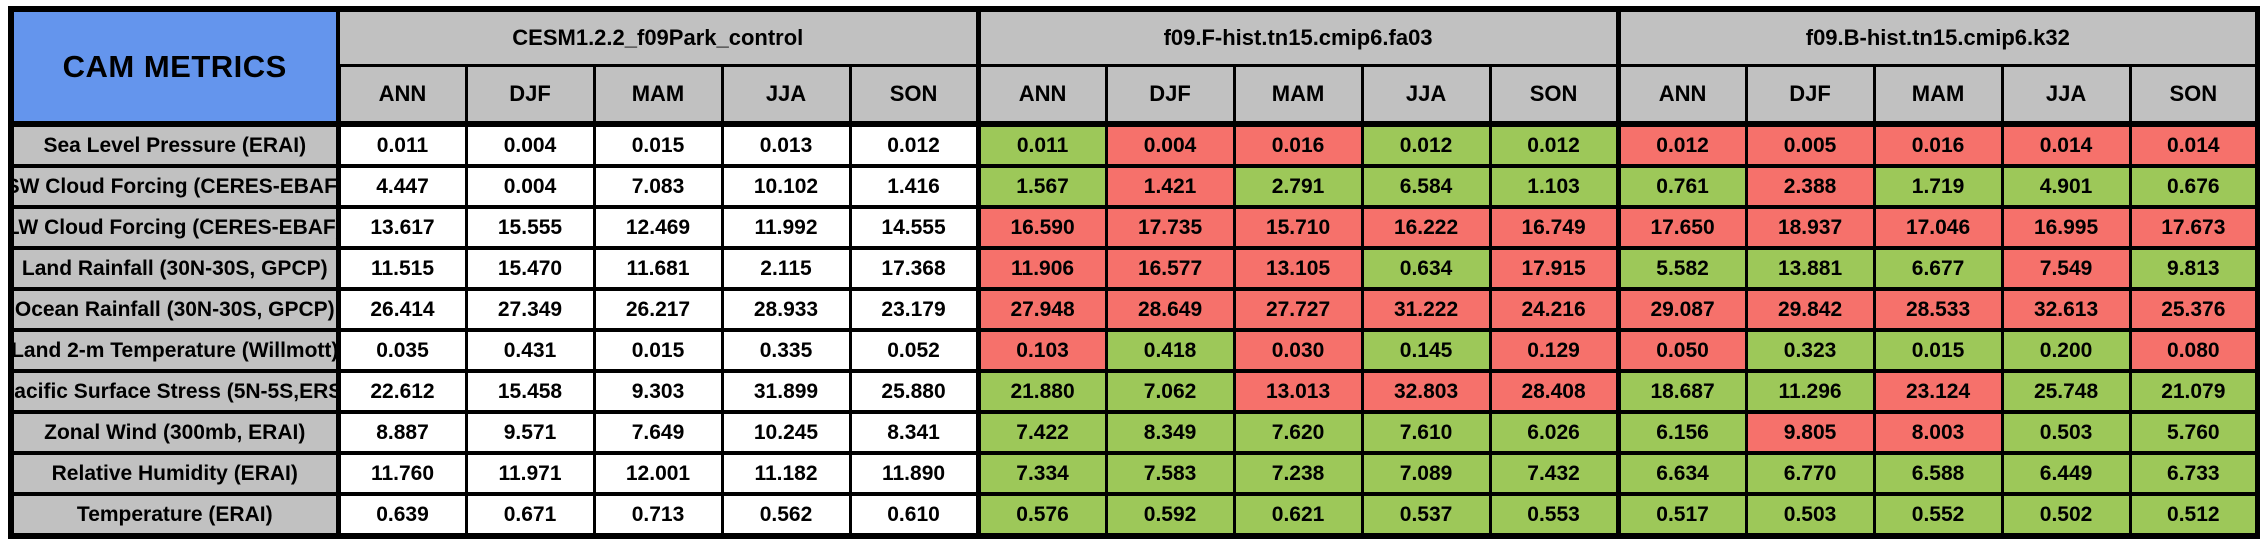  Describe the element at coordinates (1041, 350) in the screenshot. I see `metric-value: 0.103` at that location.